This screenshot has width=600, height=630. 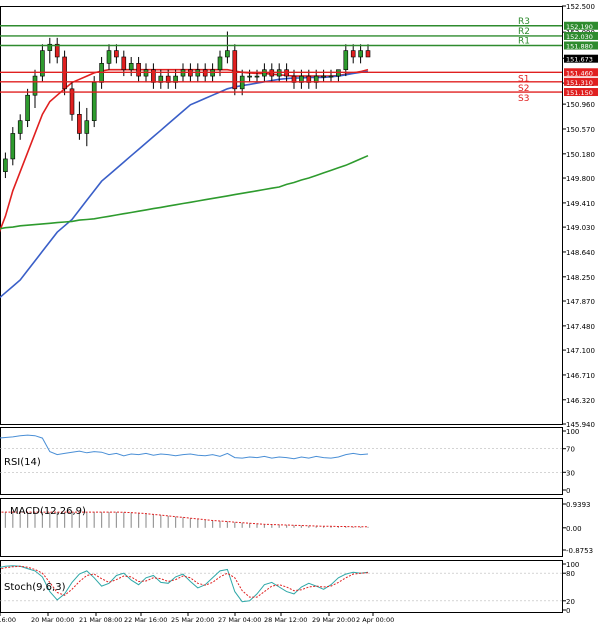 I want to click on price-y-tick-label: 152.500, so click(x=580, y=7).